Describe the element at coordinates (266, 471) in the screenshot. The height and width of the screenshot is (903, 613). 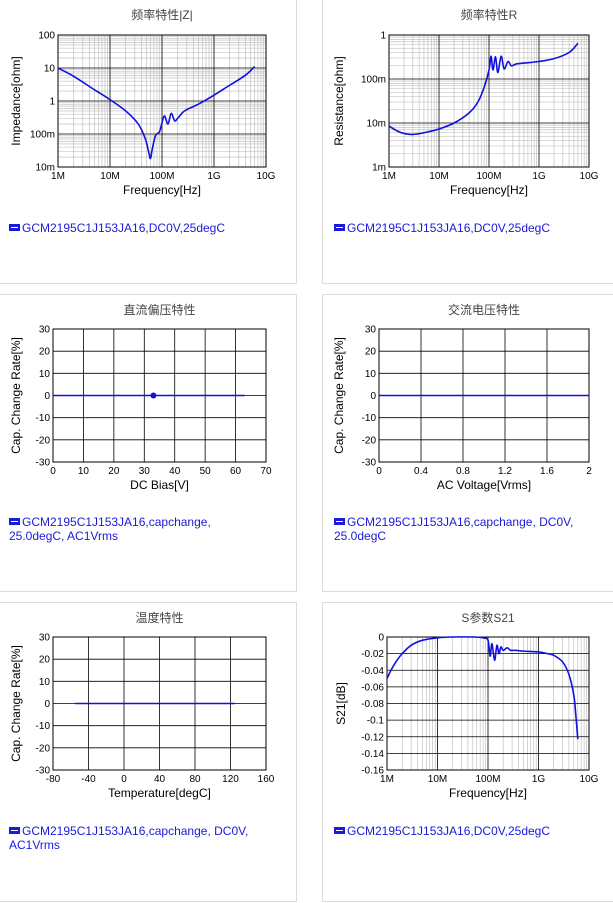
I see `x-tick-label: 70` at that location.